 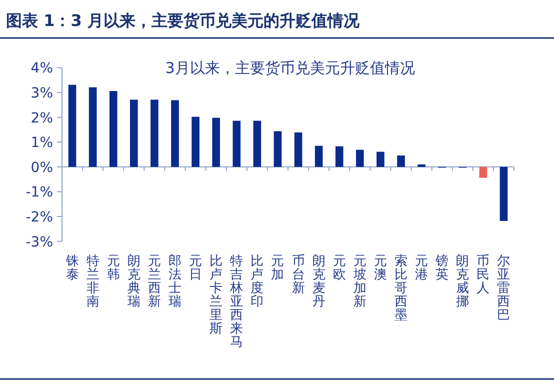 I want to click on x-tick-label: 马来西亚林吉特, so click(x=236, y=302).